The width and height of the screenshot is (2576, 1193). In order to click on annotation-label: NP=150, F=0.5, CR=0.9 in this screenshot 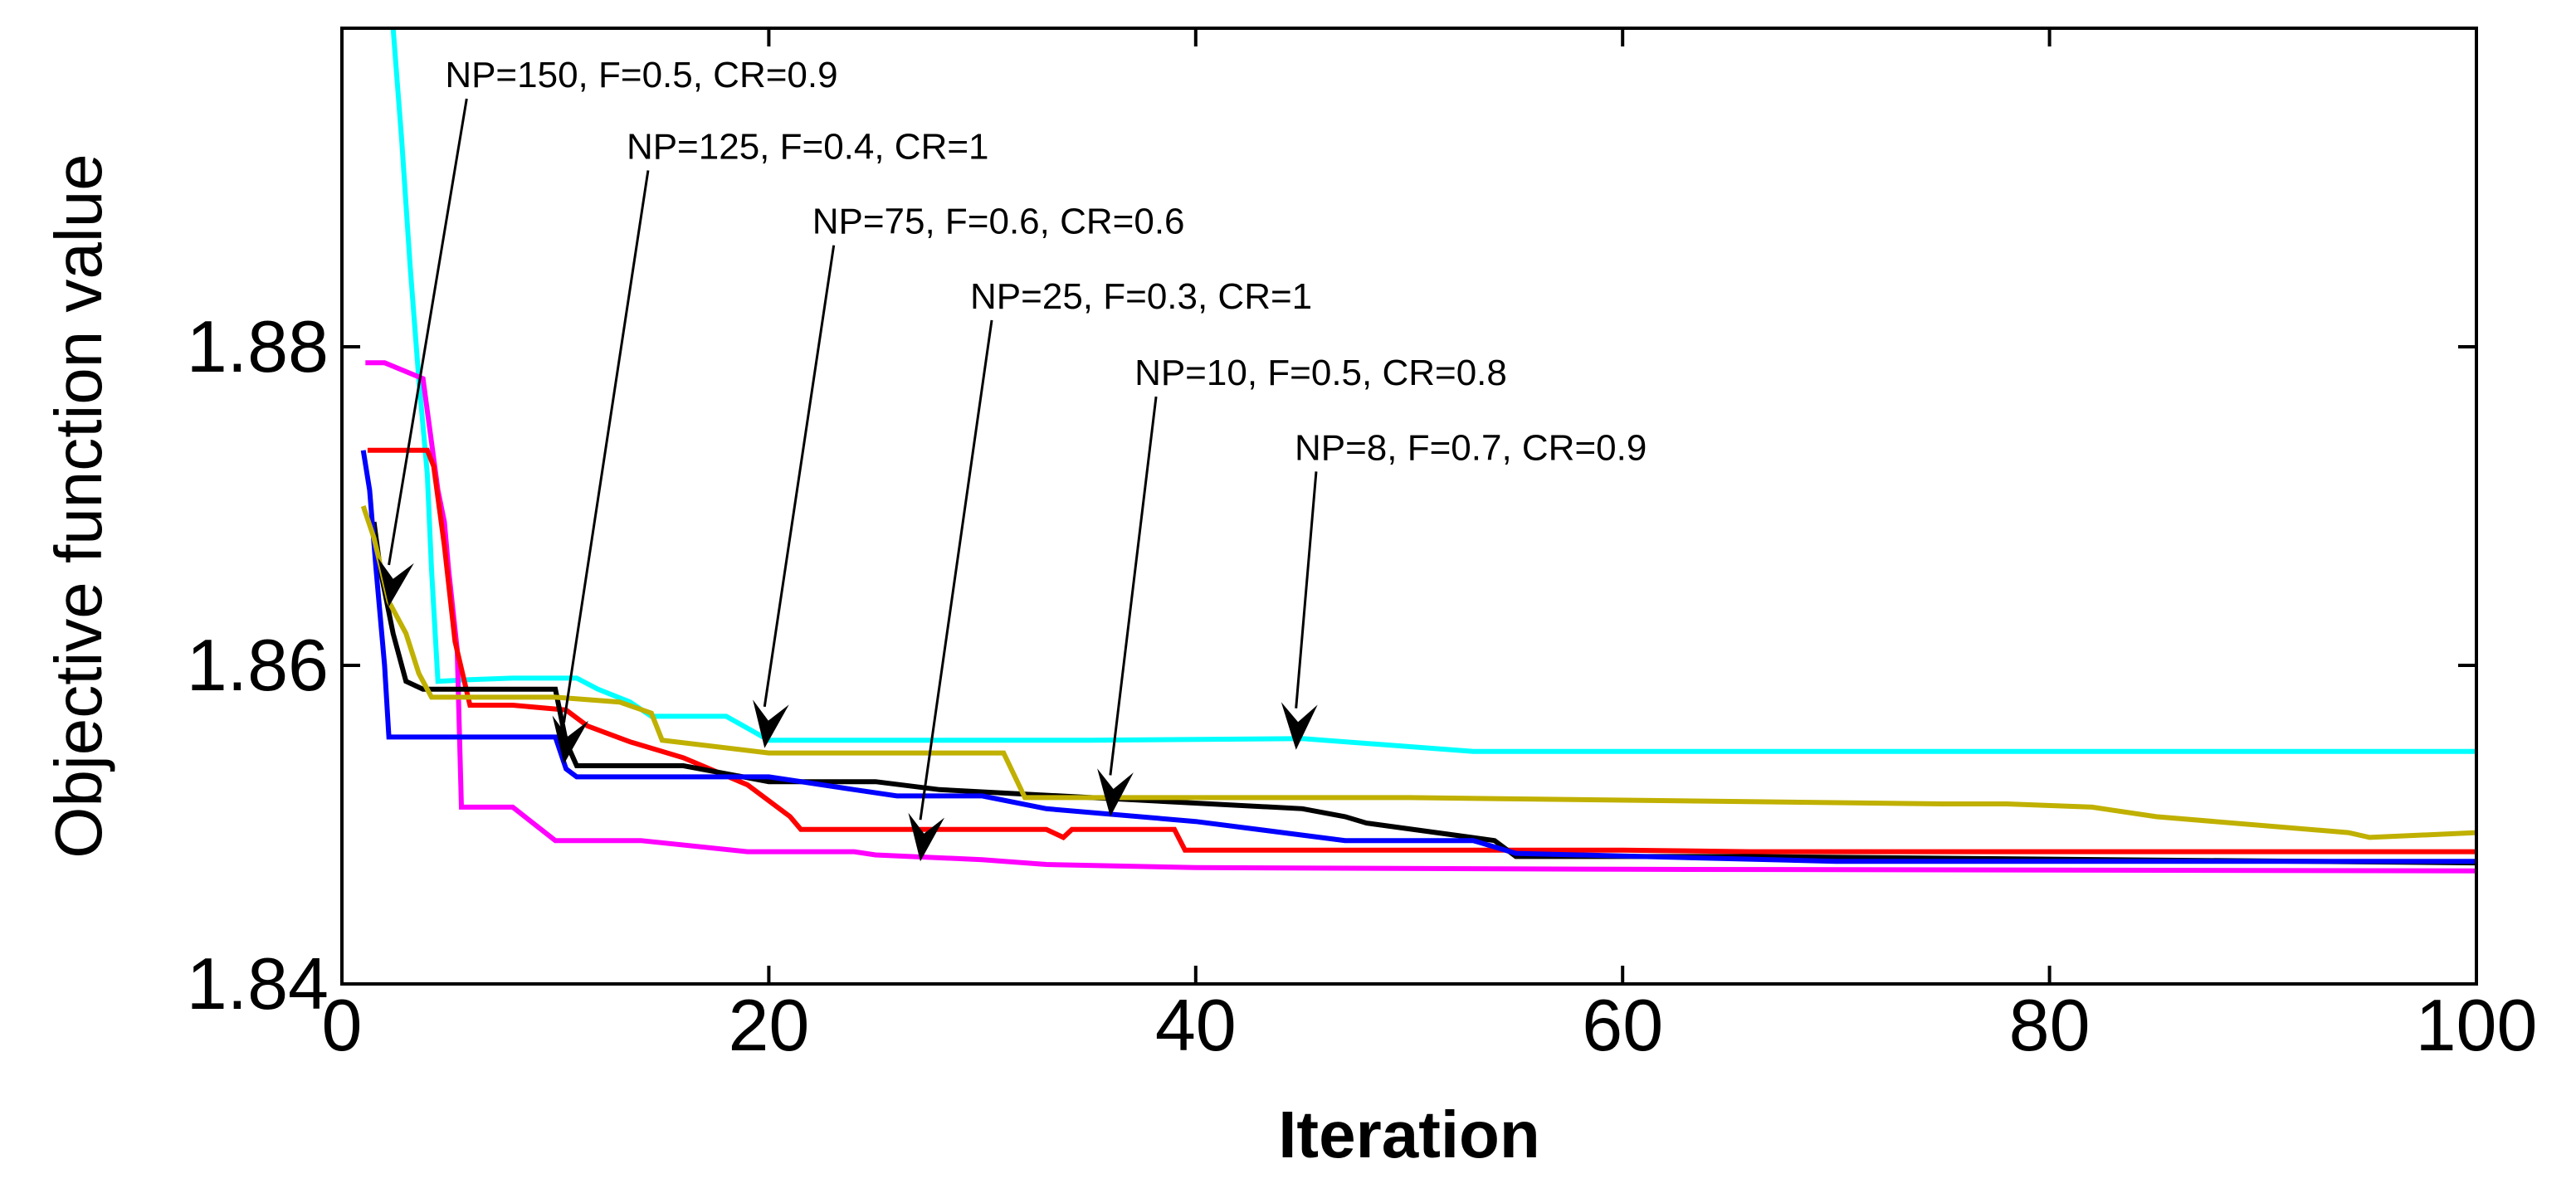, I will do `click(641, 75)`.